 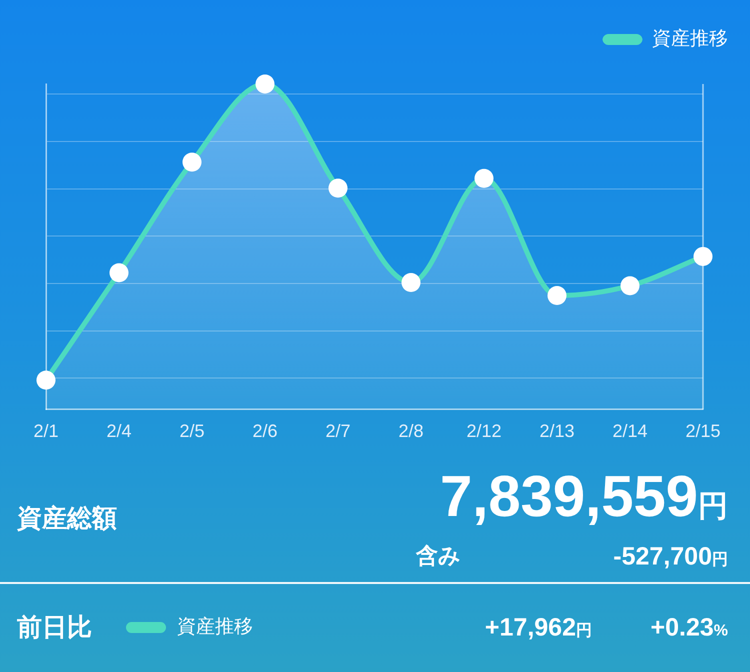 What do you see at coordinates (265, 431) in the screenshot?
I see `x-tick-label: 2/6` at bounding box center [265, 431].